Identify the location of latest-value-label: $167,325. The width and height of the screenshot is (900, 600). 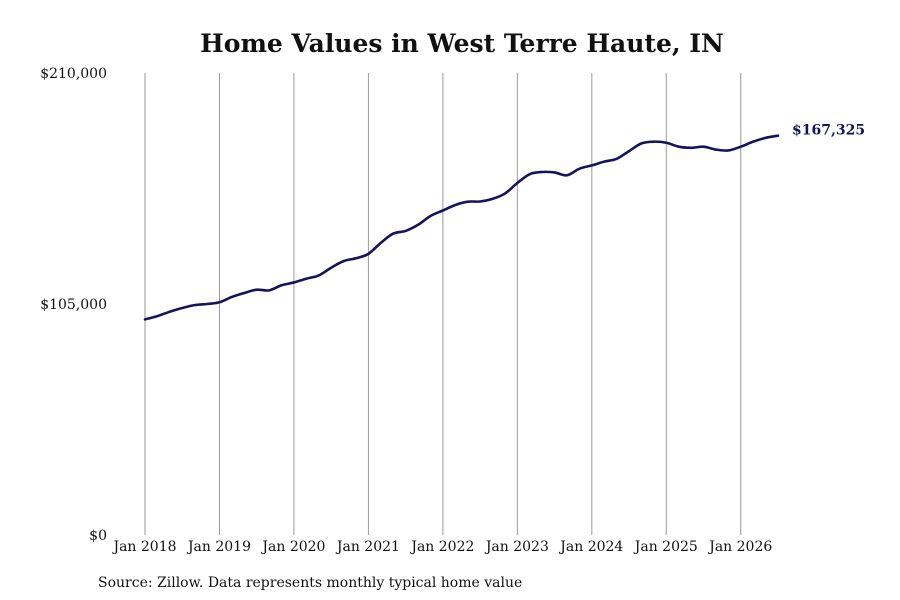
(828, 131).